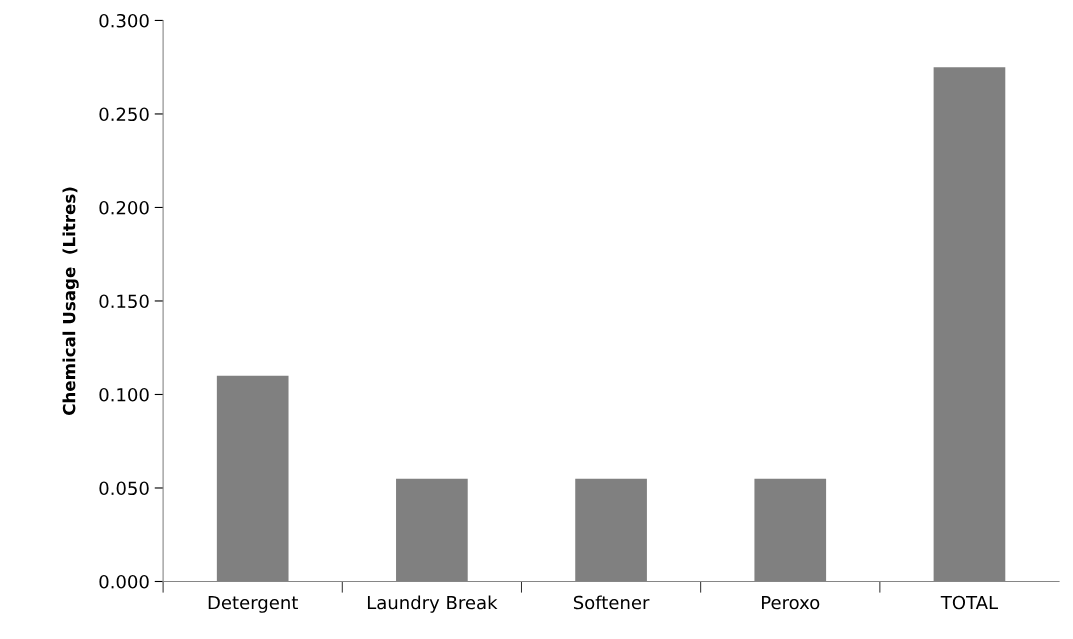 The image size is (1073, 639). What do you see at coordinates (969, 602) in the screenshot?
I see `x-tick-label: TOTAL` at bounding box center [969, 602].